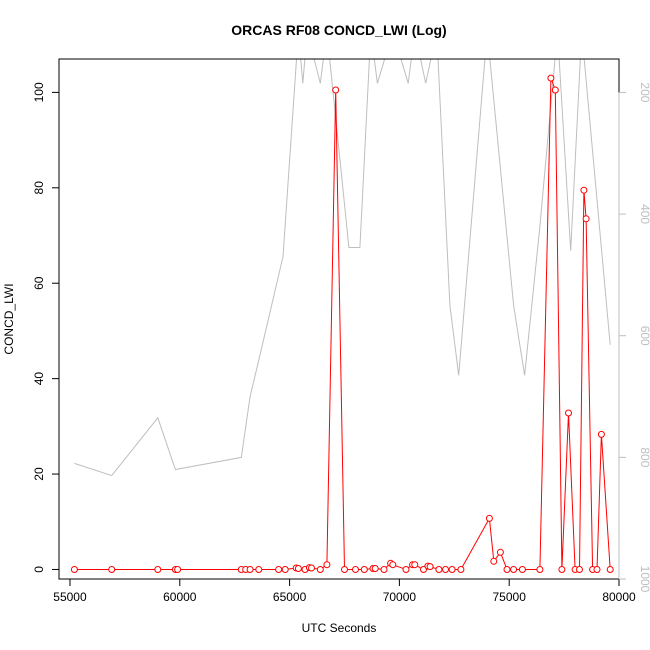 This screenshot has width=650, height=650. What do you see at coordinates (400, 597) in the screenshot?
I see `x-tick-label: 70000` at bounding box center [400, 597].